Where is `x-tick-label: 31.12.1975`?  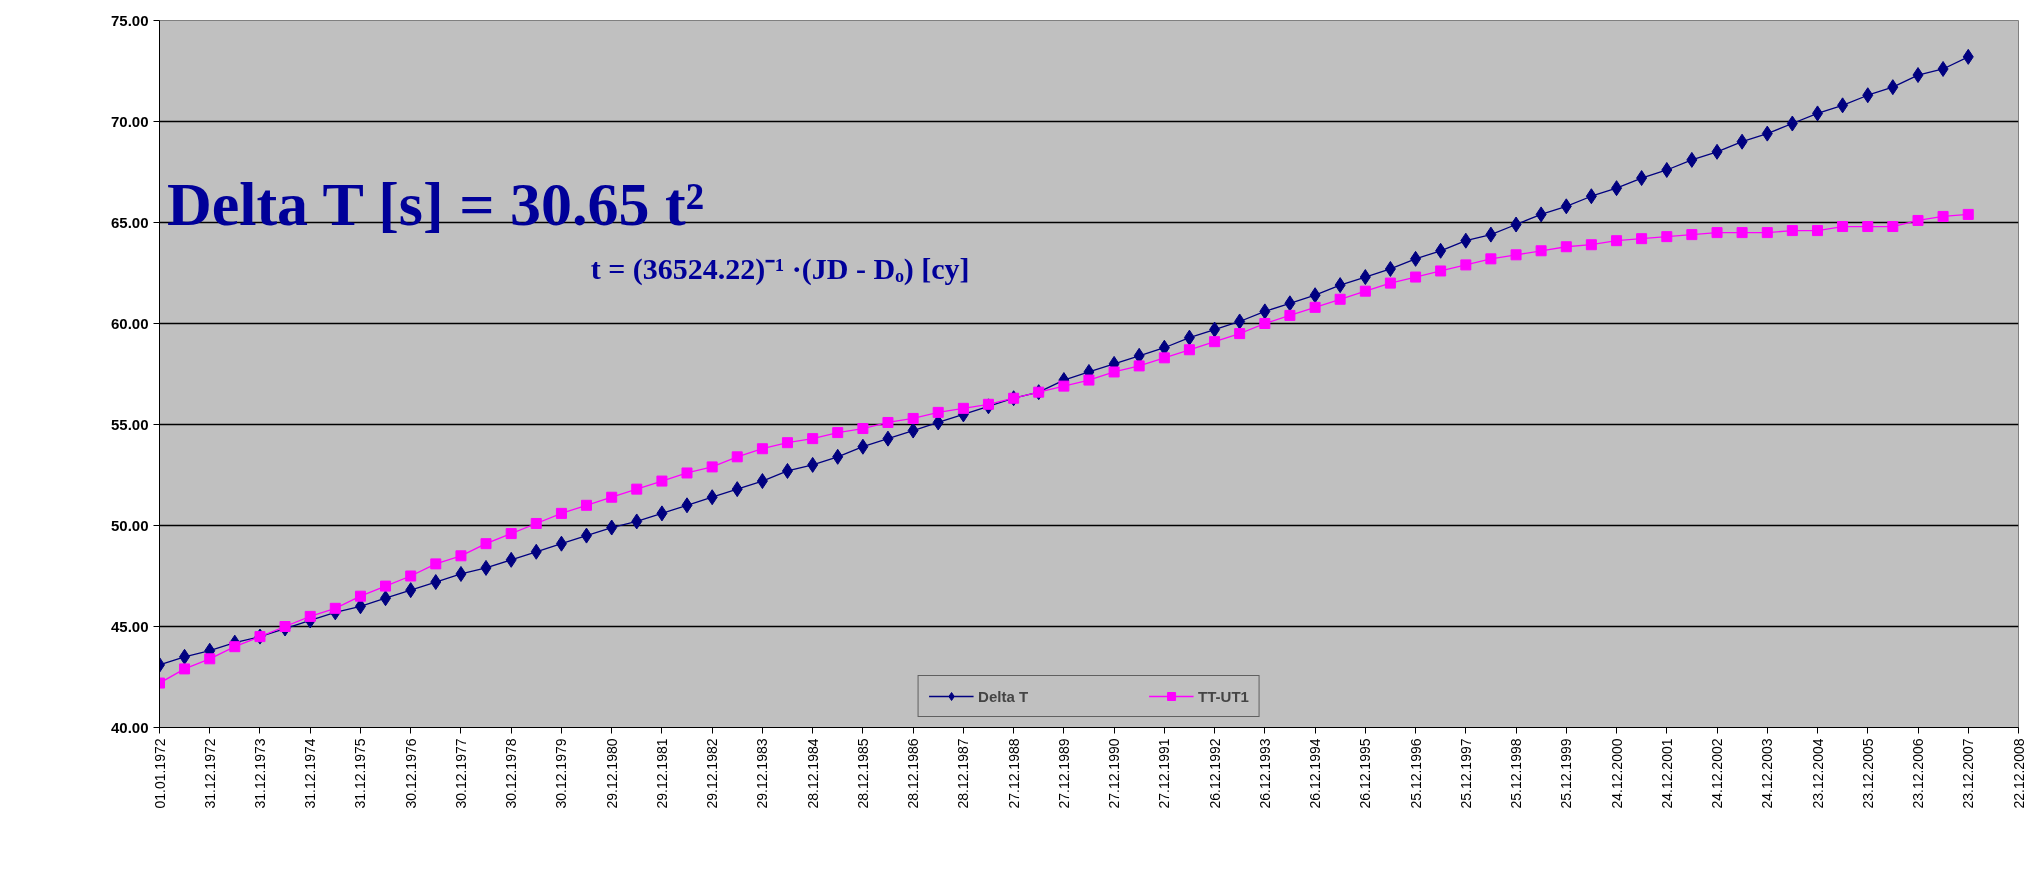 x-tick-label: 31.12.1975 is located at coordinates (360, 773).